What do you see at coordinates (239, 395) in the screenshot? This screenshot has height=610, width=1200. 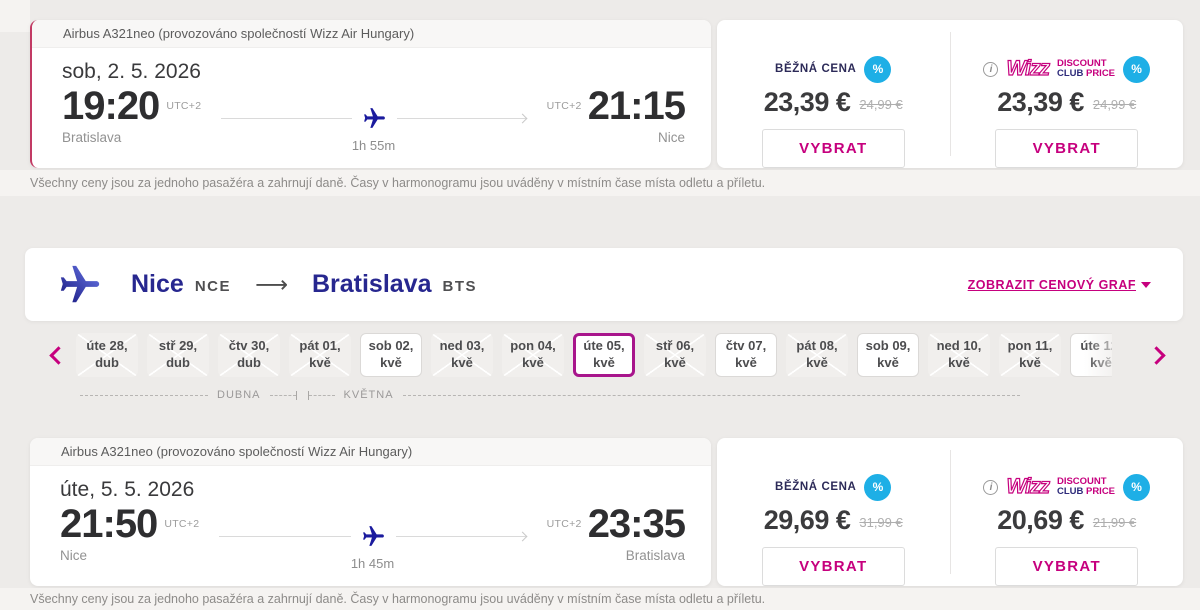 I see `month-label-april: DUBNA` at bounding box center [239, 395].